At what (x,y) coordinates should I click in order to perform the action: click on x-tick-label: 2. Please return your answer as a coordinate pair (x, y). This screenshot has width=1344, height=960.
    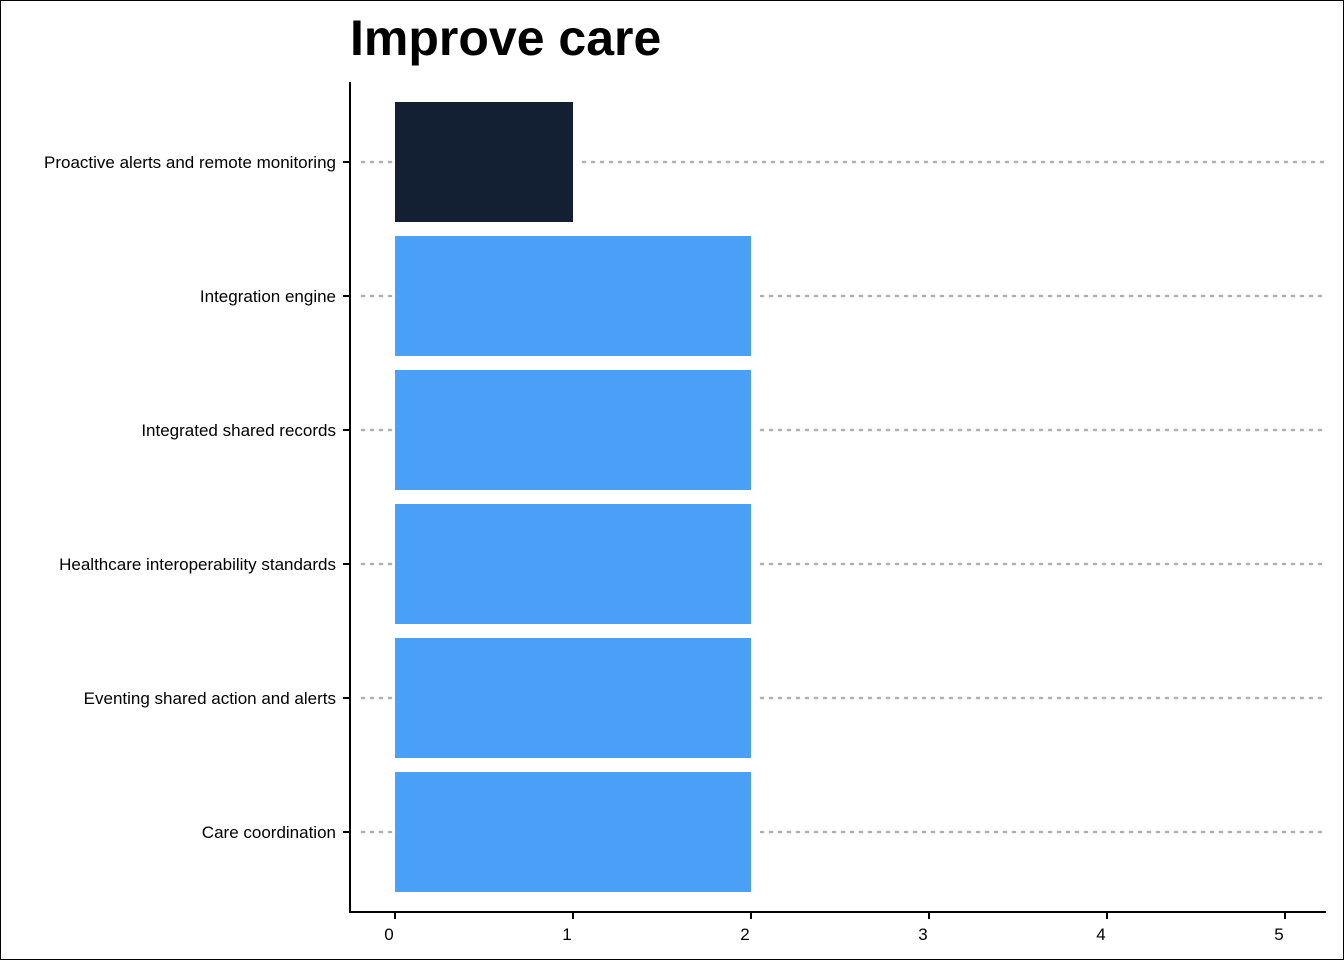
    Looking at the image, I should click on (744, 934).